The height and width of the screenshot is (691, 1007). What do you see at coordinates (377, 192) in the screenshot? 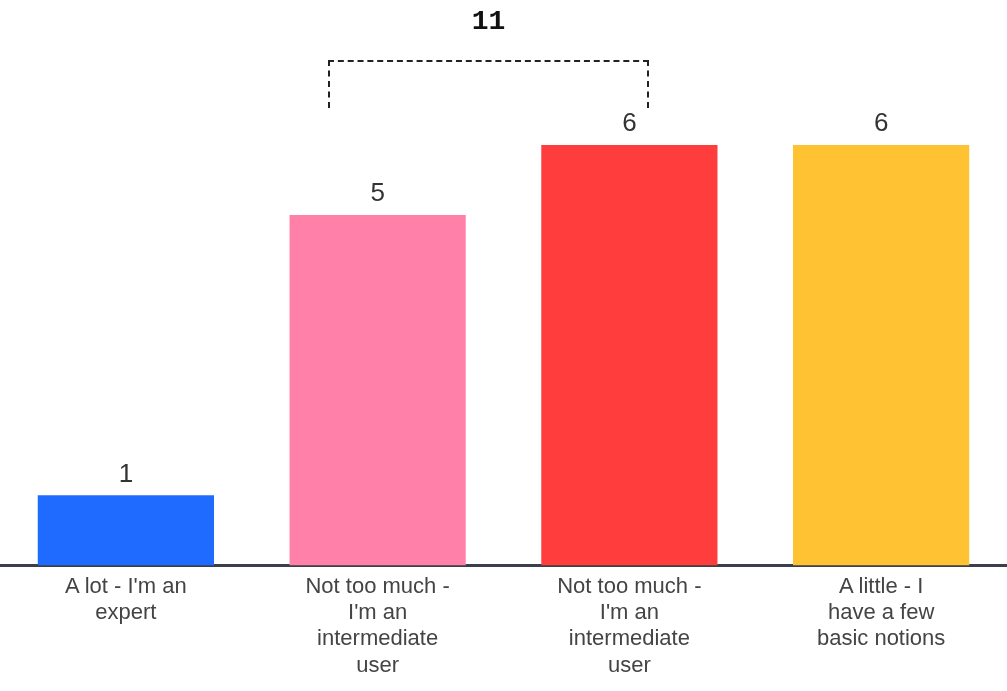
I see `data-label: 5` at bounding box center [377, 192].